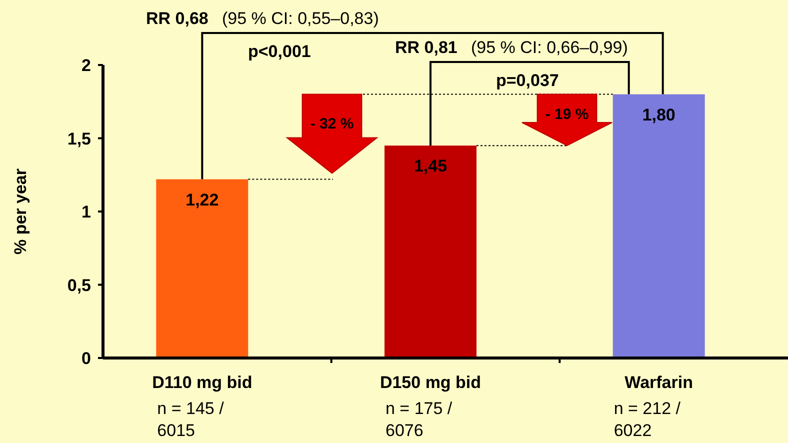  What do you see at coordinates (202, 382) in the screenshot?
I see `x-tick-label: D110 mg bid` at bounding box center [202, 382].